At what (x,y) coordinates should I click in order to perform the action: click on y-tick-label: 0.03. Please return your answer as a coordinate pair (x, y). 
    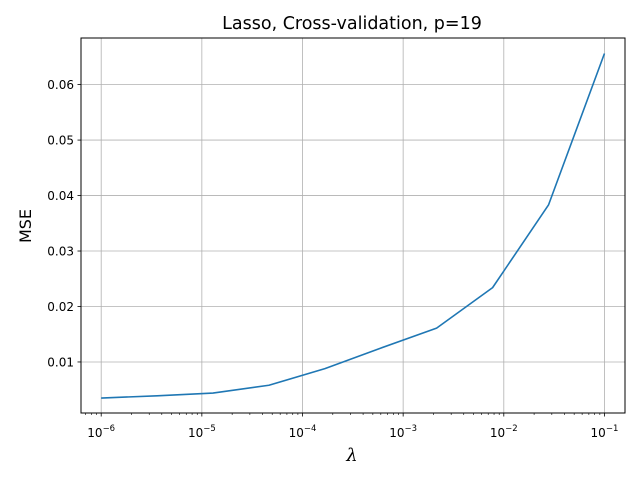
    Looking at the image, I should click on (60, 252).